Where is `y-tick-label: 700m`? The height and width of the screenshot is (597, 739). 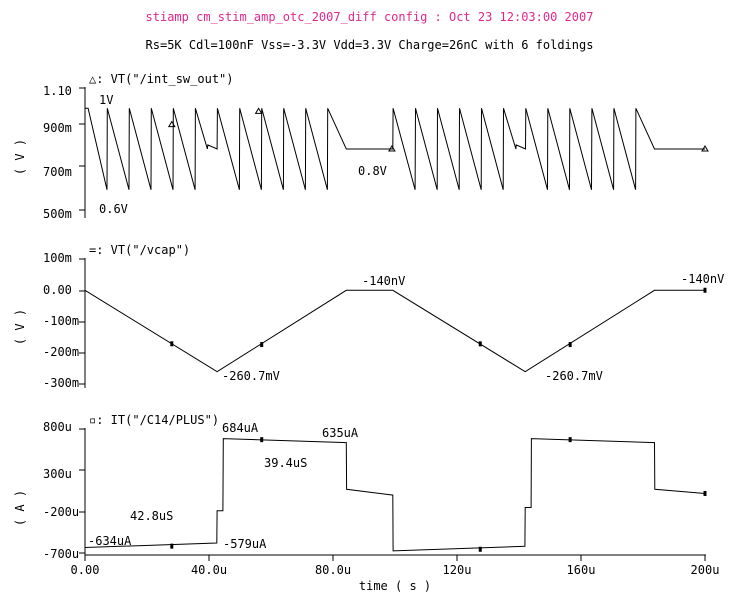 y-tick-label: 700m is located at coordinates (57, 172).